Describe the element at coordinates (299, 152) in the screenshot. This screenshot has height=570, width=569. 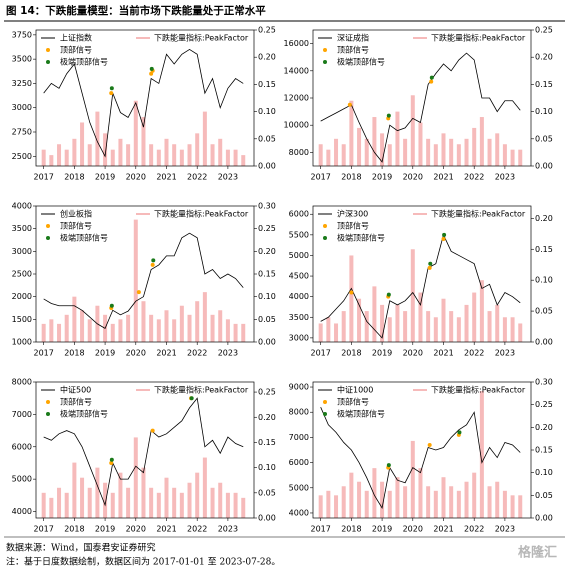
I see `y-tick-label: 8000` at that location.